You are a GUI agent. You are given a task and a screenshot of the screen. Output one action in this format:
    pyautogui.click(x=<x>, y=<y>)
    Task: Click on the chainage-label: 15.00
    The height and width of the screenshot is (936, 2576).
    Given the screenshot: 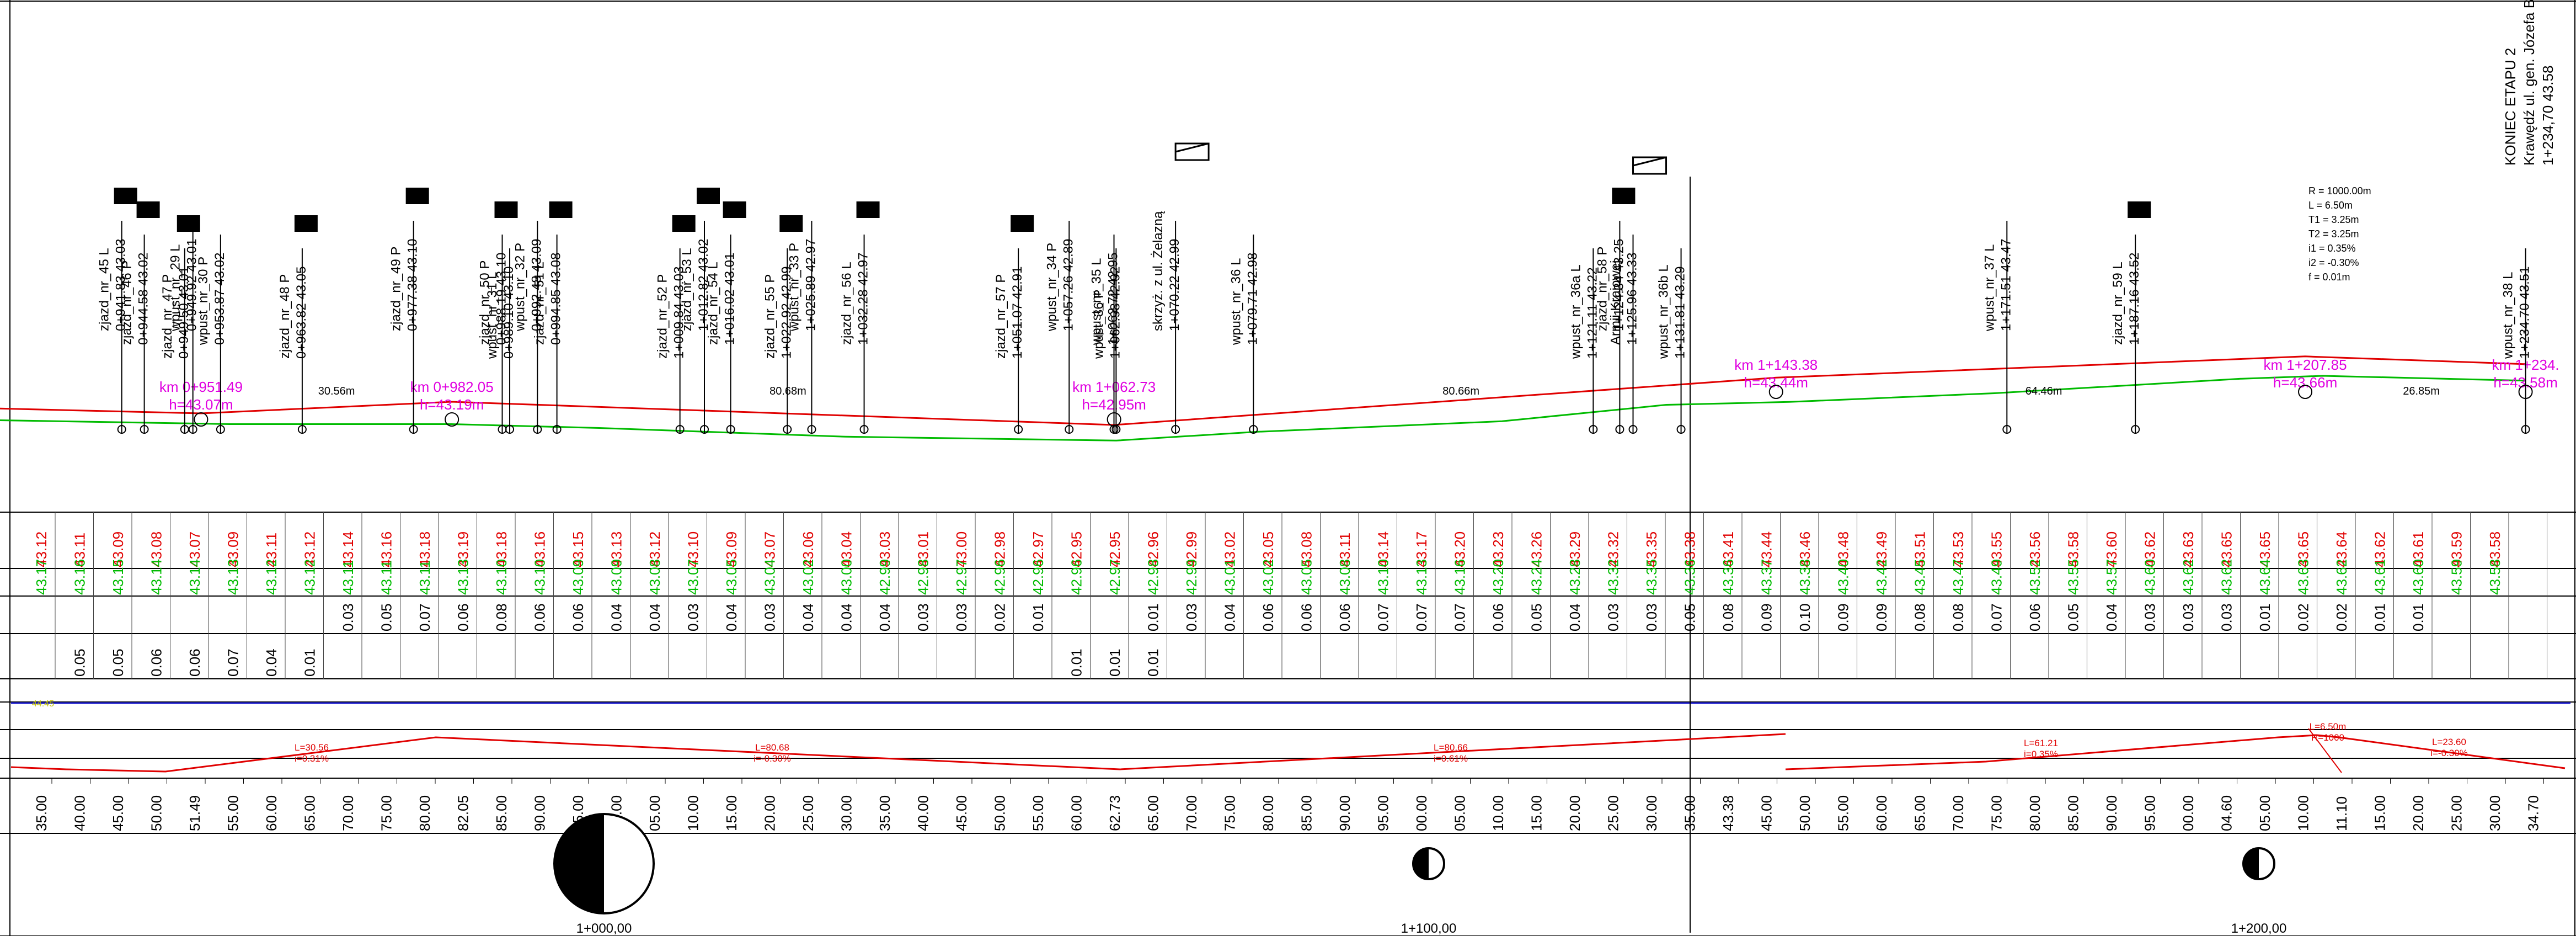 What is the action you would take?
    pyautogui.click(x=1537, y=813)
    